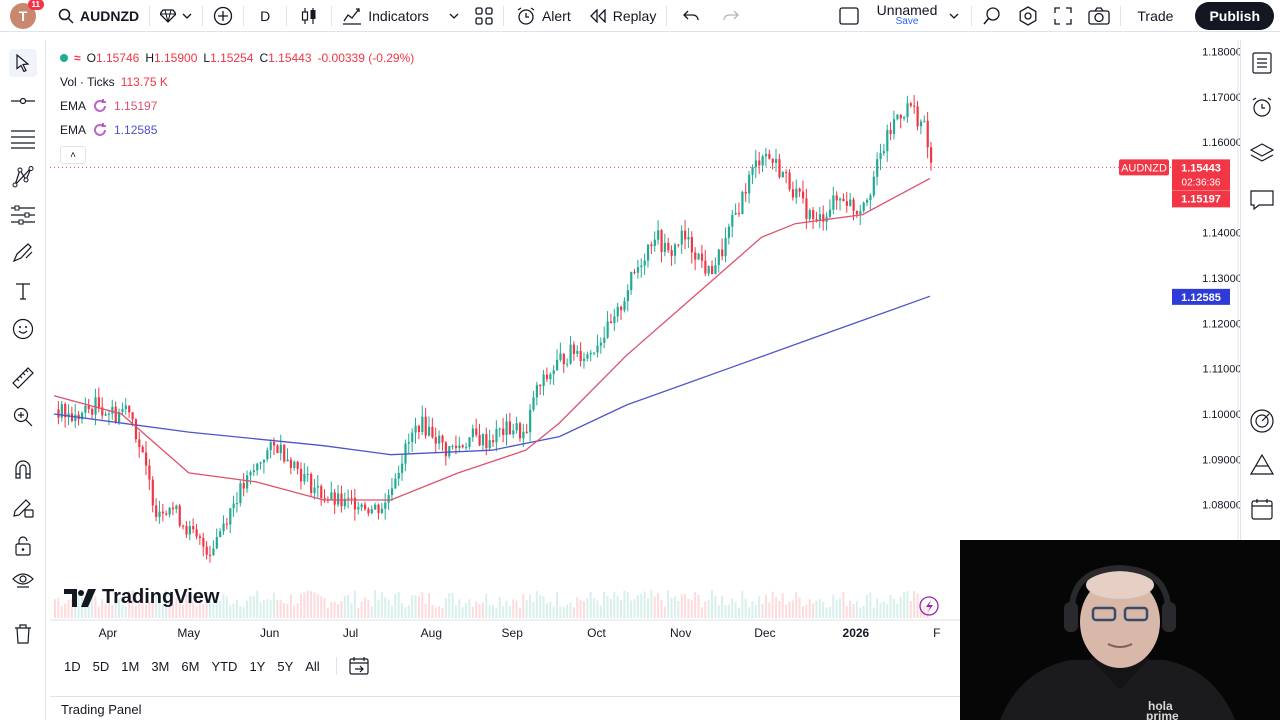 The image size is (1280, 720). I want to click on range-all: All, so click(312, 666).